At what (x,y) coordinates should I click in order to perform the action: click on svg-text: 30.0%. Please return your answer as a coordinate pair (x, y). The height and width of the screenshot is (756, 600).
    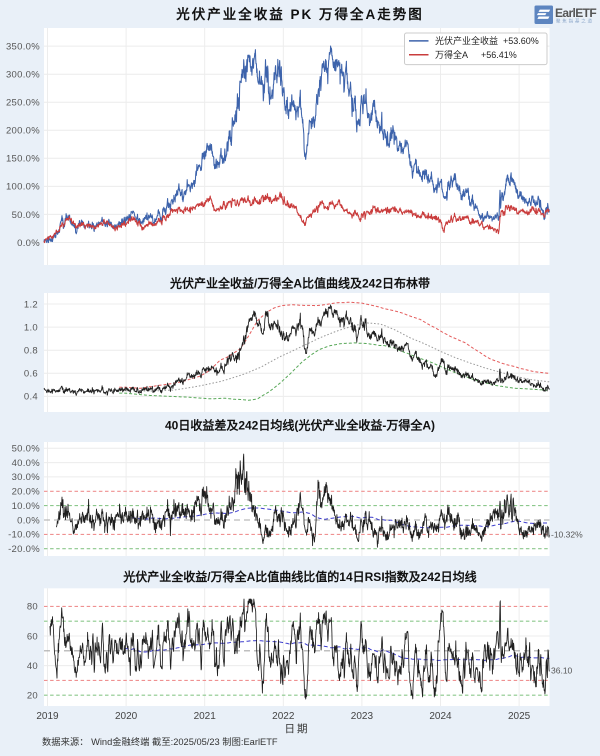
    Looking at the image, I should click on (26, 477).